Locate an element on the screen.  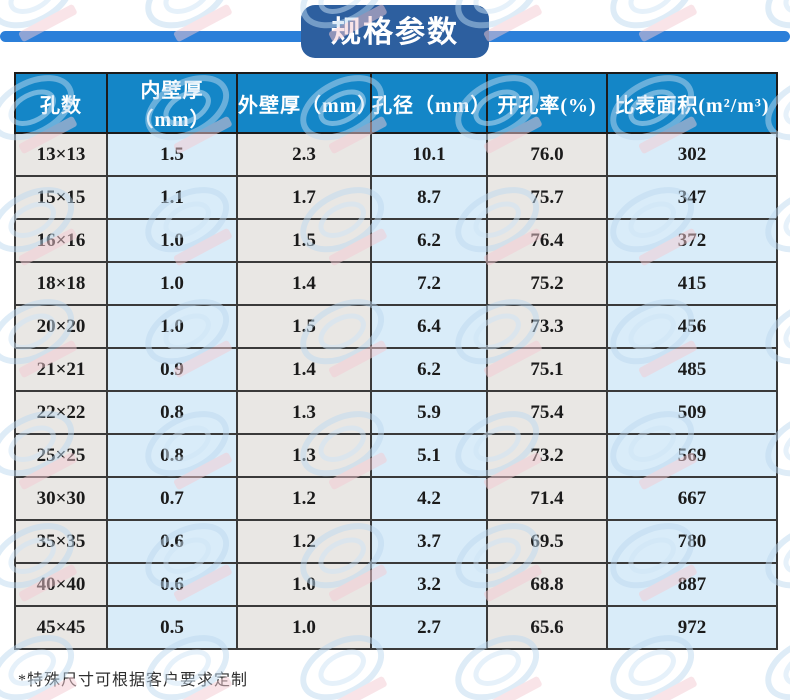
hole-count-cell: 21×21 is located at coordinates (61, 369).